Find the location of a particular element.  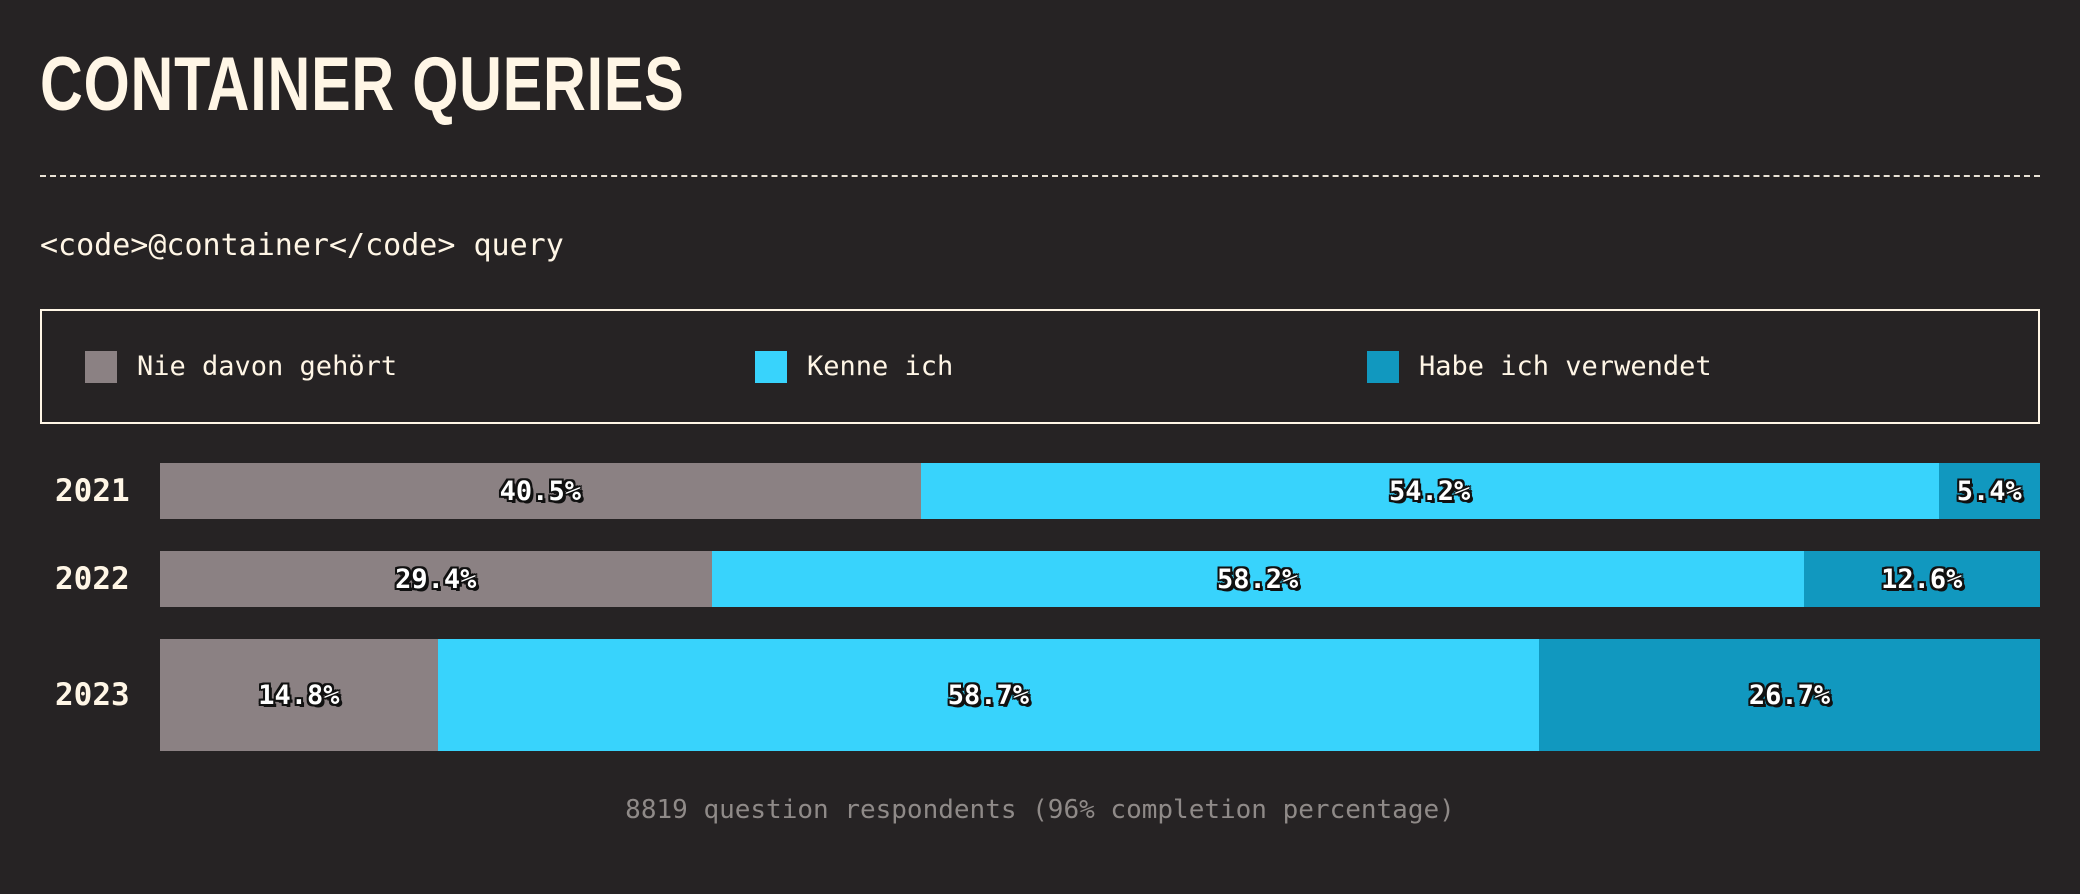

legend-label-nie-davon-gehoert: Nie davon gehört is located at coordinates (267, 366).